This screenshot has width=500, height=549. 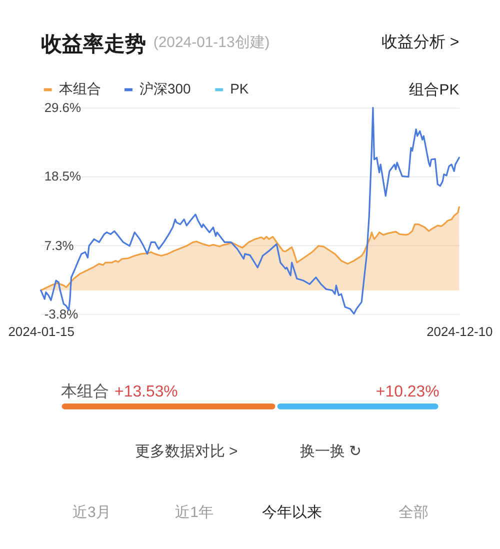 What do you see at coordinates (91, 512) in the screenshot?
I see `text: 近3月` at bounding box center [91, 512].